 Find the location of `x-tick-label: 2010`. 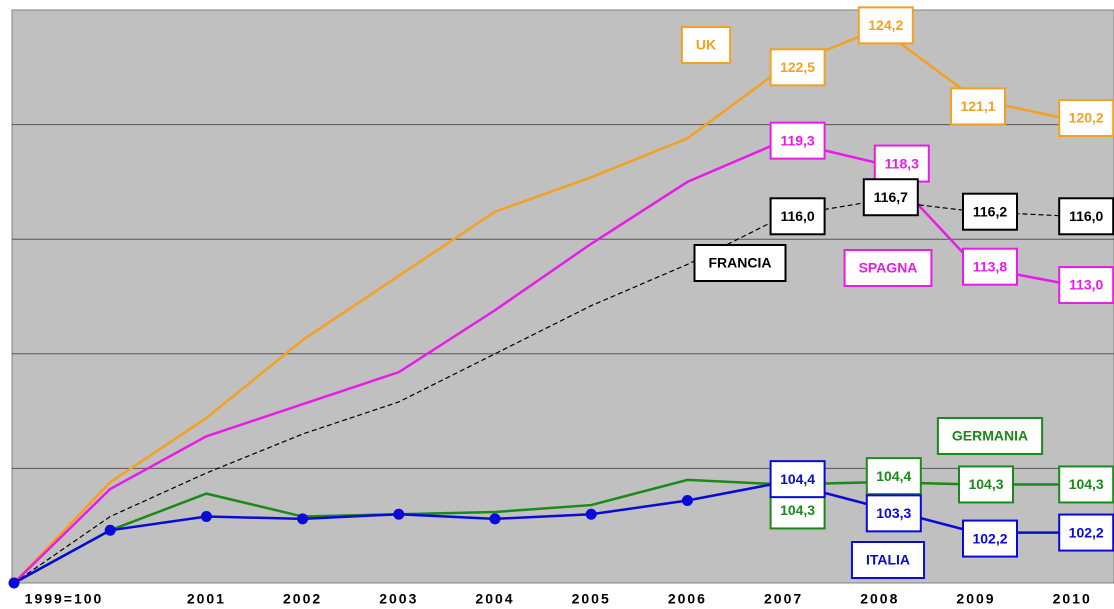

x-tick-label: 2010 is located at coordinates (1072, 599).